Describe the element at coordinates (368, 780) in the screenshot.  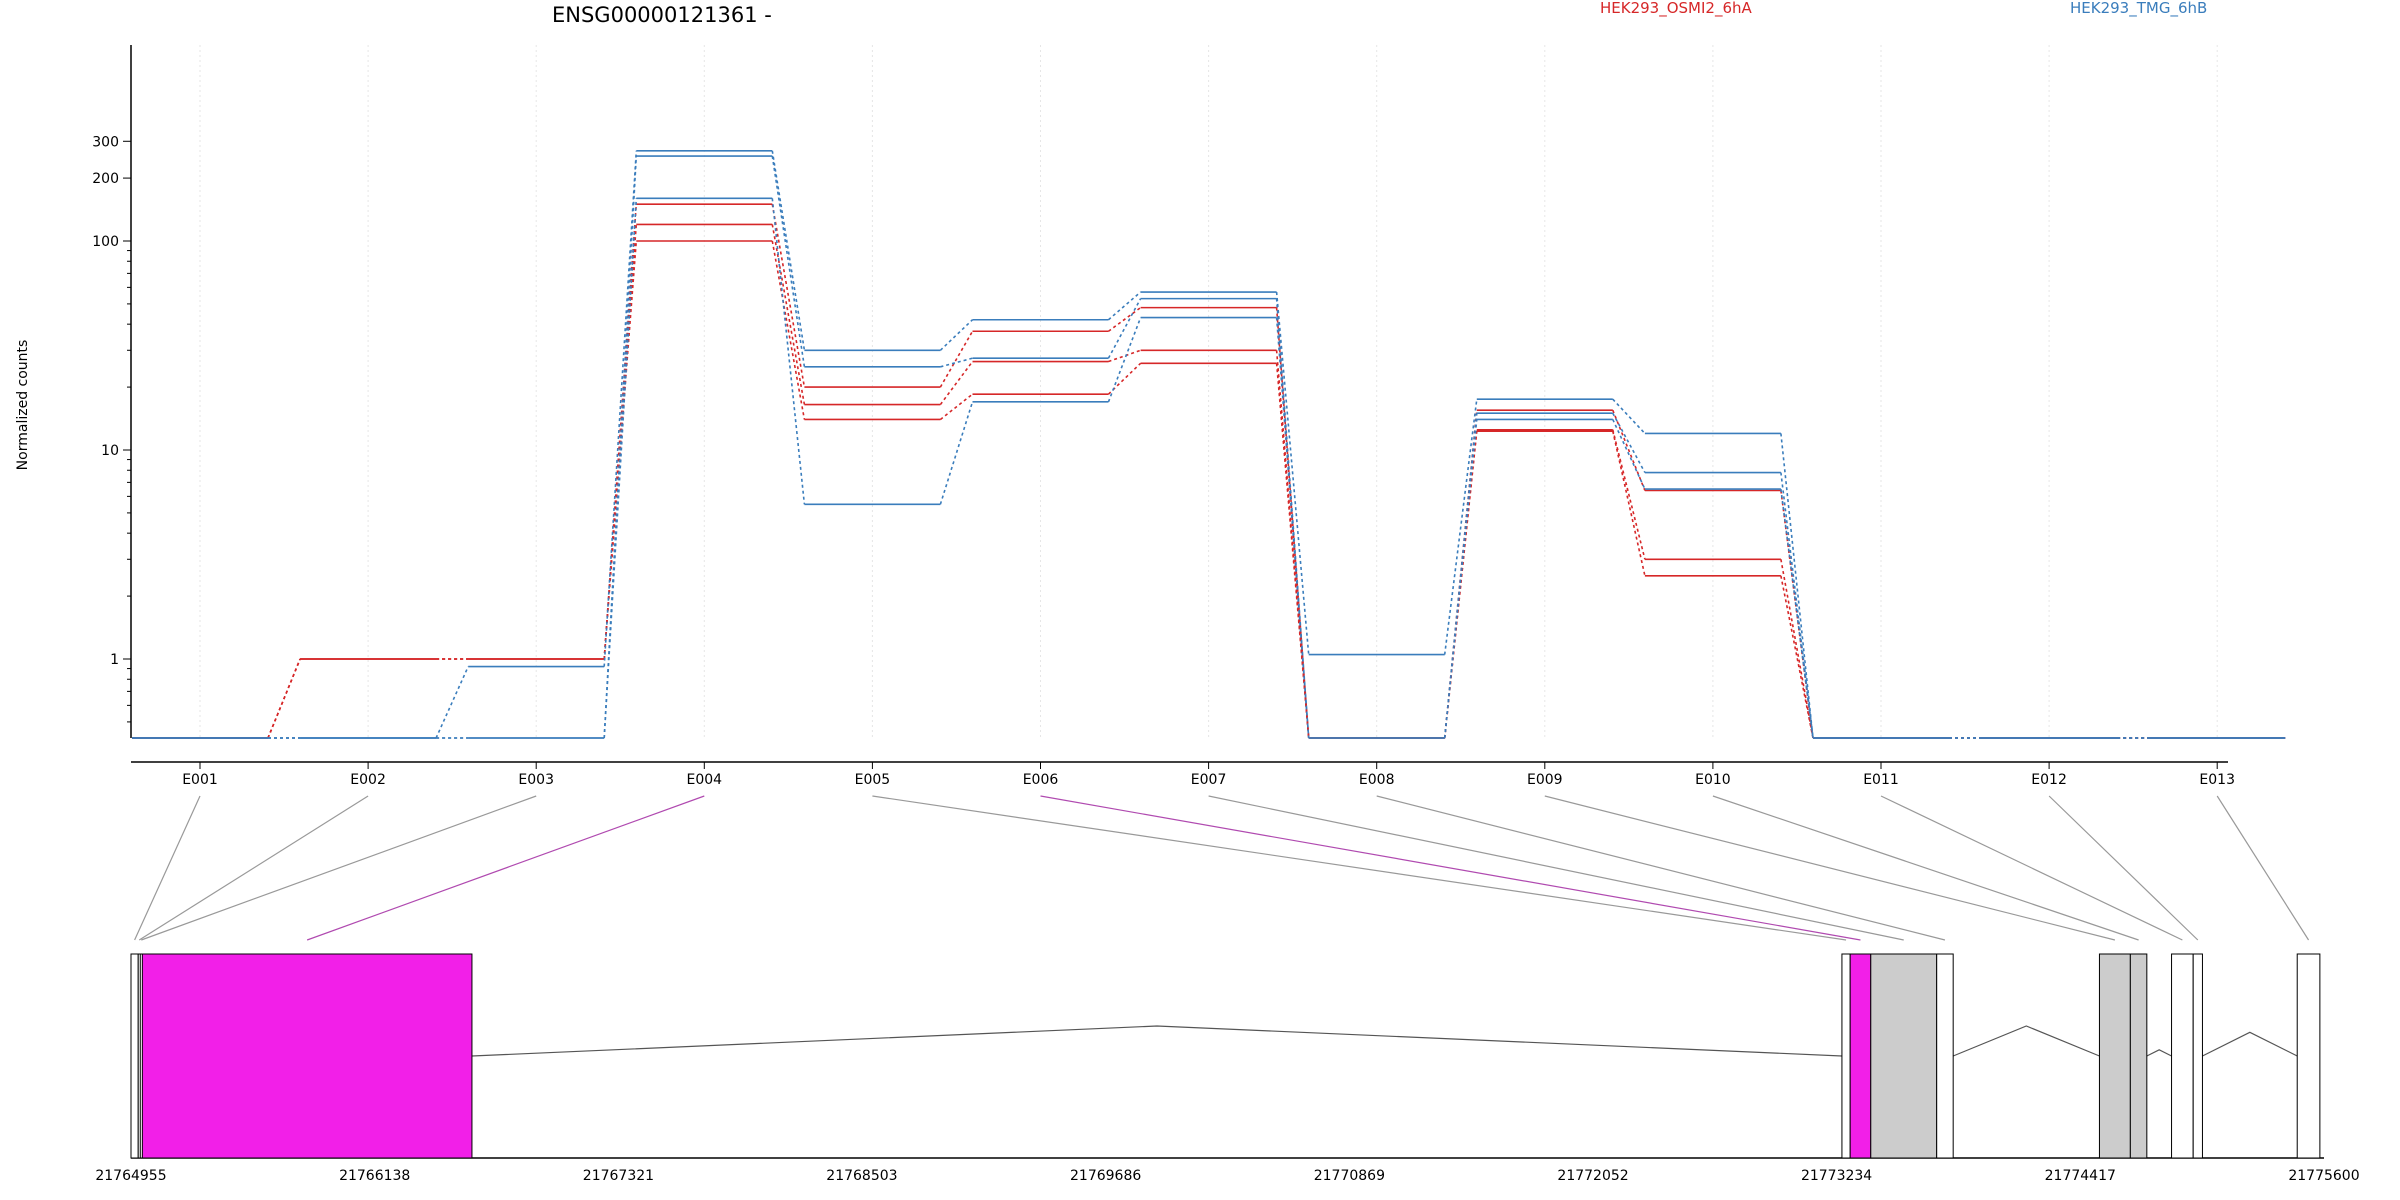
I see `x-tick-label: E002` at that location.